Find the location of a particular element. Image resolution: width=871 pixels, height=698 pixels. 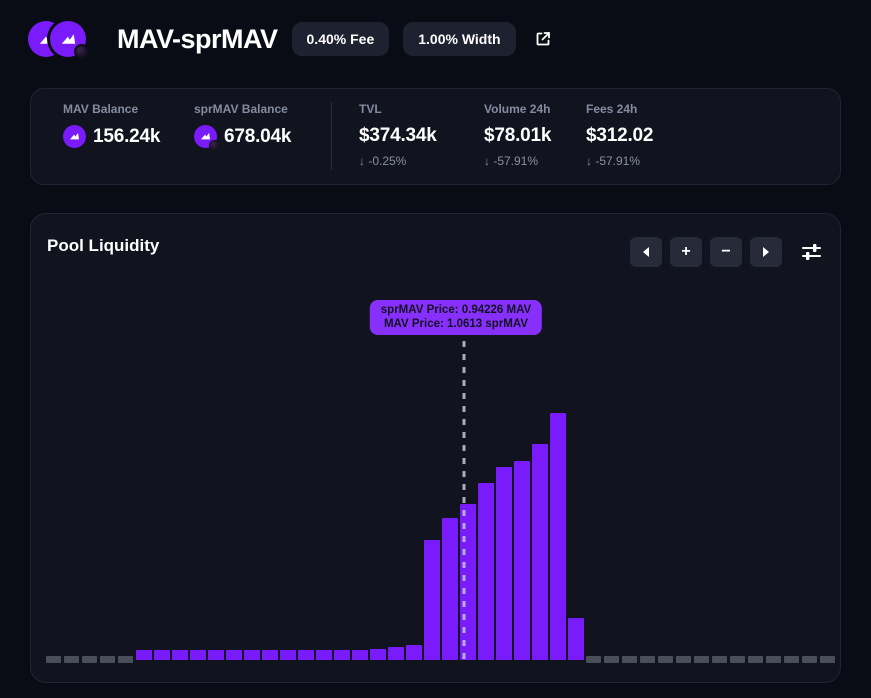

left-arrow-icon is located at coordinates (646, 252).